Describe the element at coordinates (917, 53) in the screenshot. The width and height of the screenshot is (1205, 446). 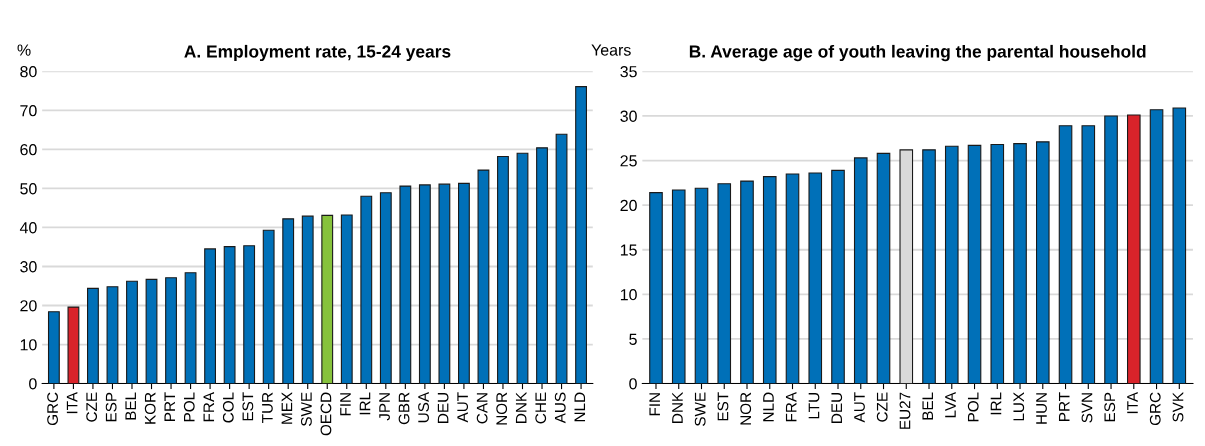
I see `chart-title: B. Average age of youth leaving the parental household` at that location.